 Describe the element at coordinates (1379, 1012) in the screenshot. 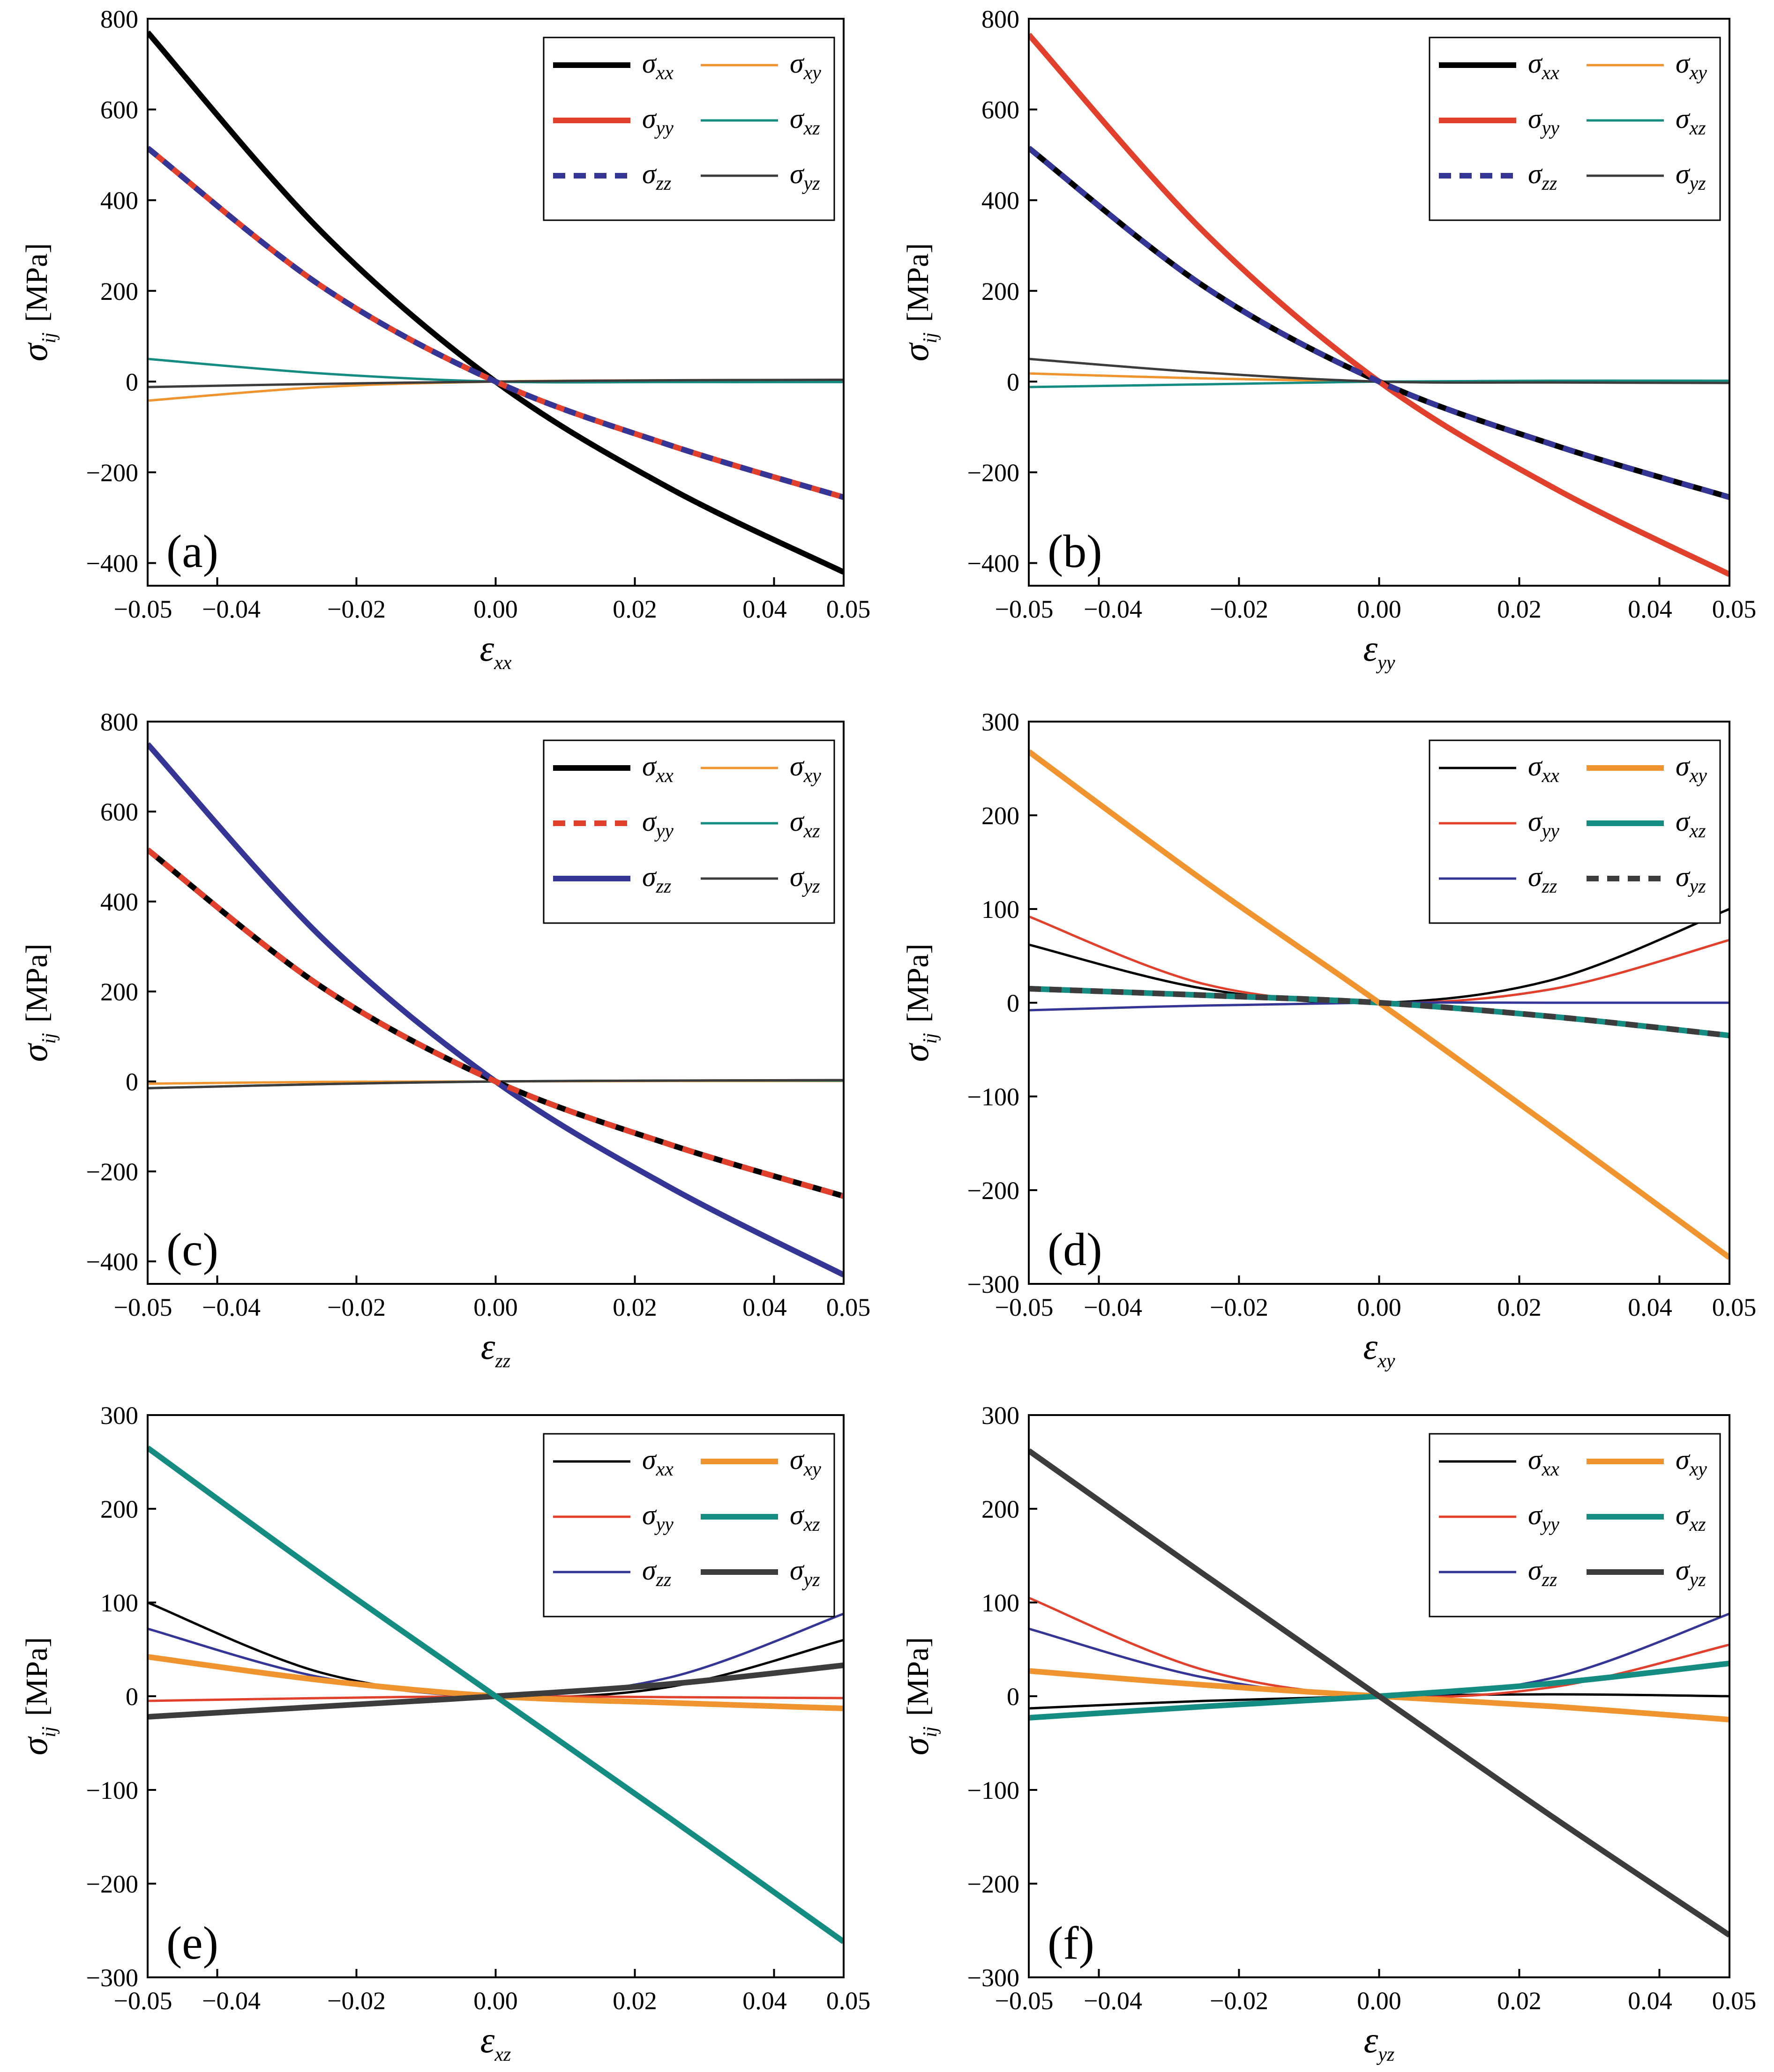

I see `series-line-yz` at that location.